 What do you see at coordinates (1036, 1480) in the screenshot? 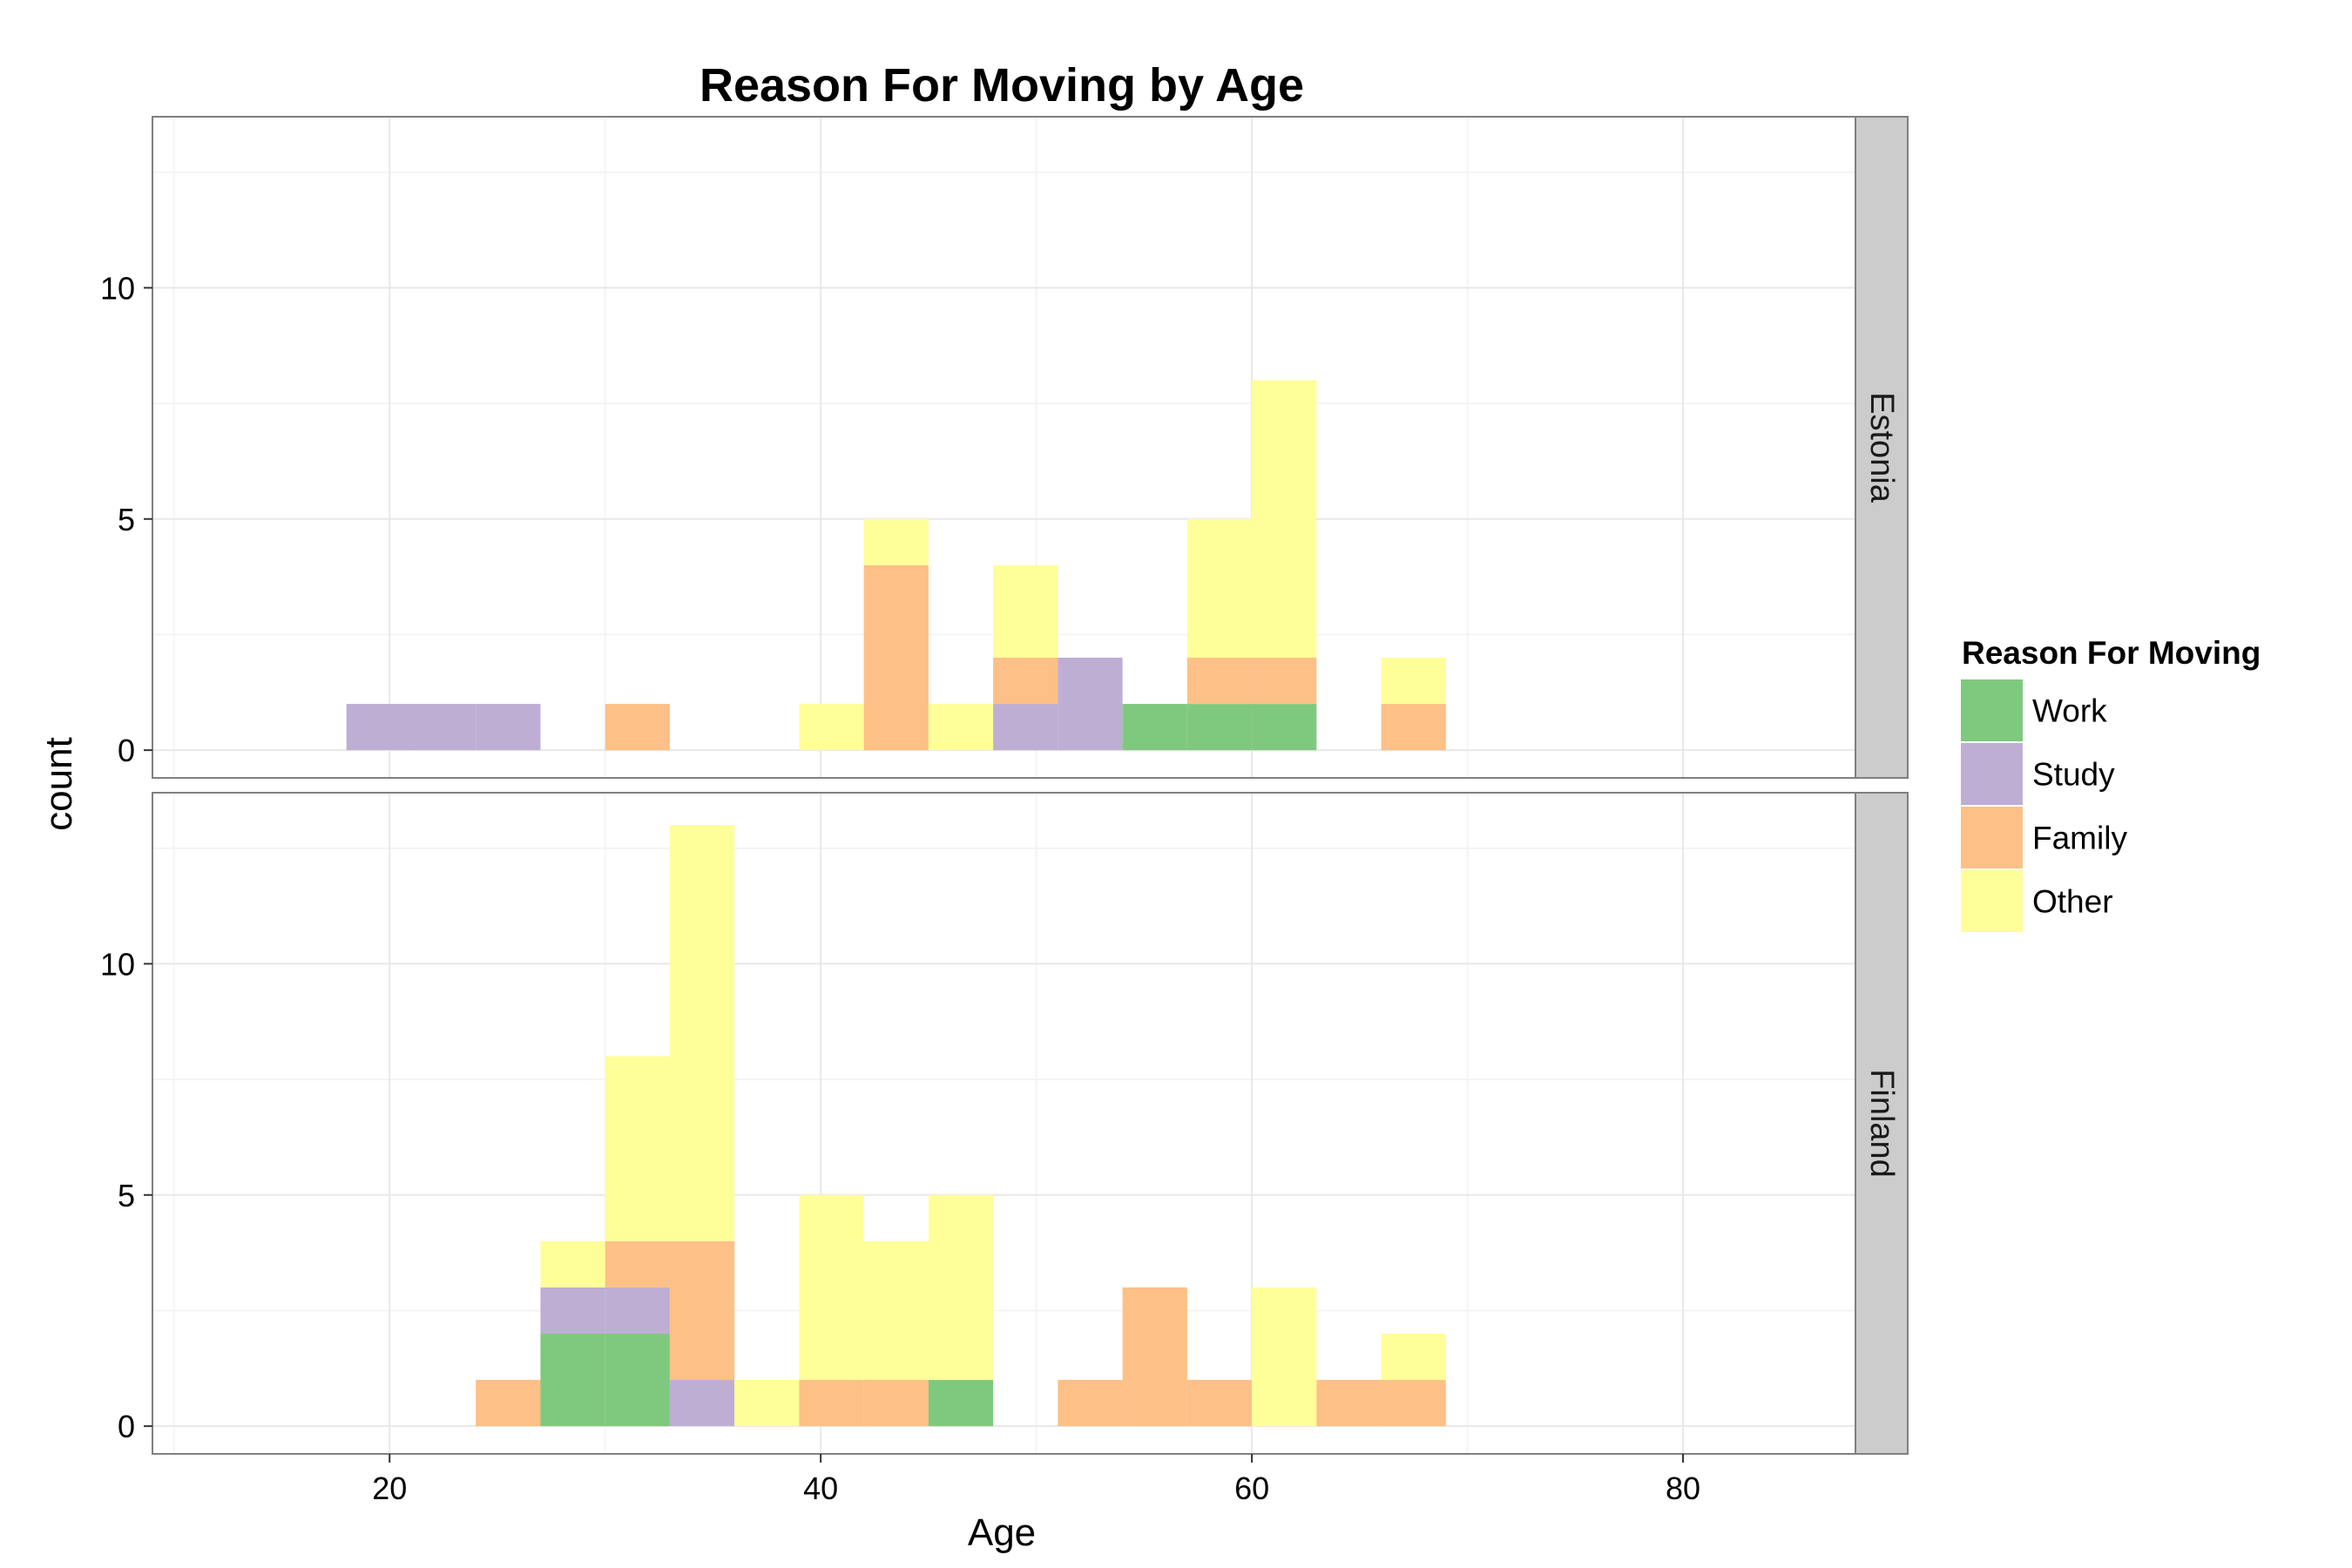
I see `x-axis: 20 40 60 80` at bounding box center [1036, 1480].